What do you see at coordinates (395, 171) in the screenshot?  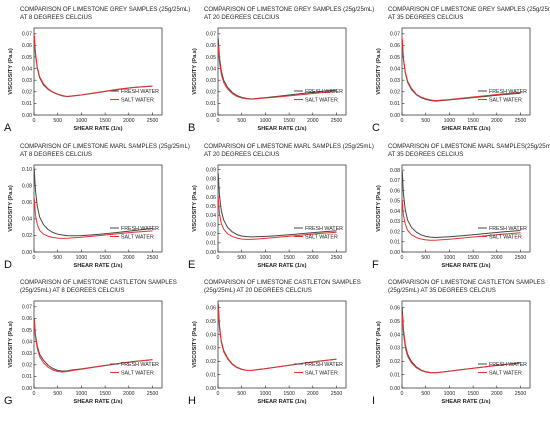 I see `y-tick-label: 0.08` at bounding box center [395, 171].